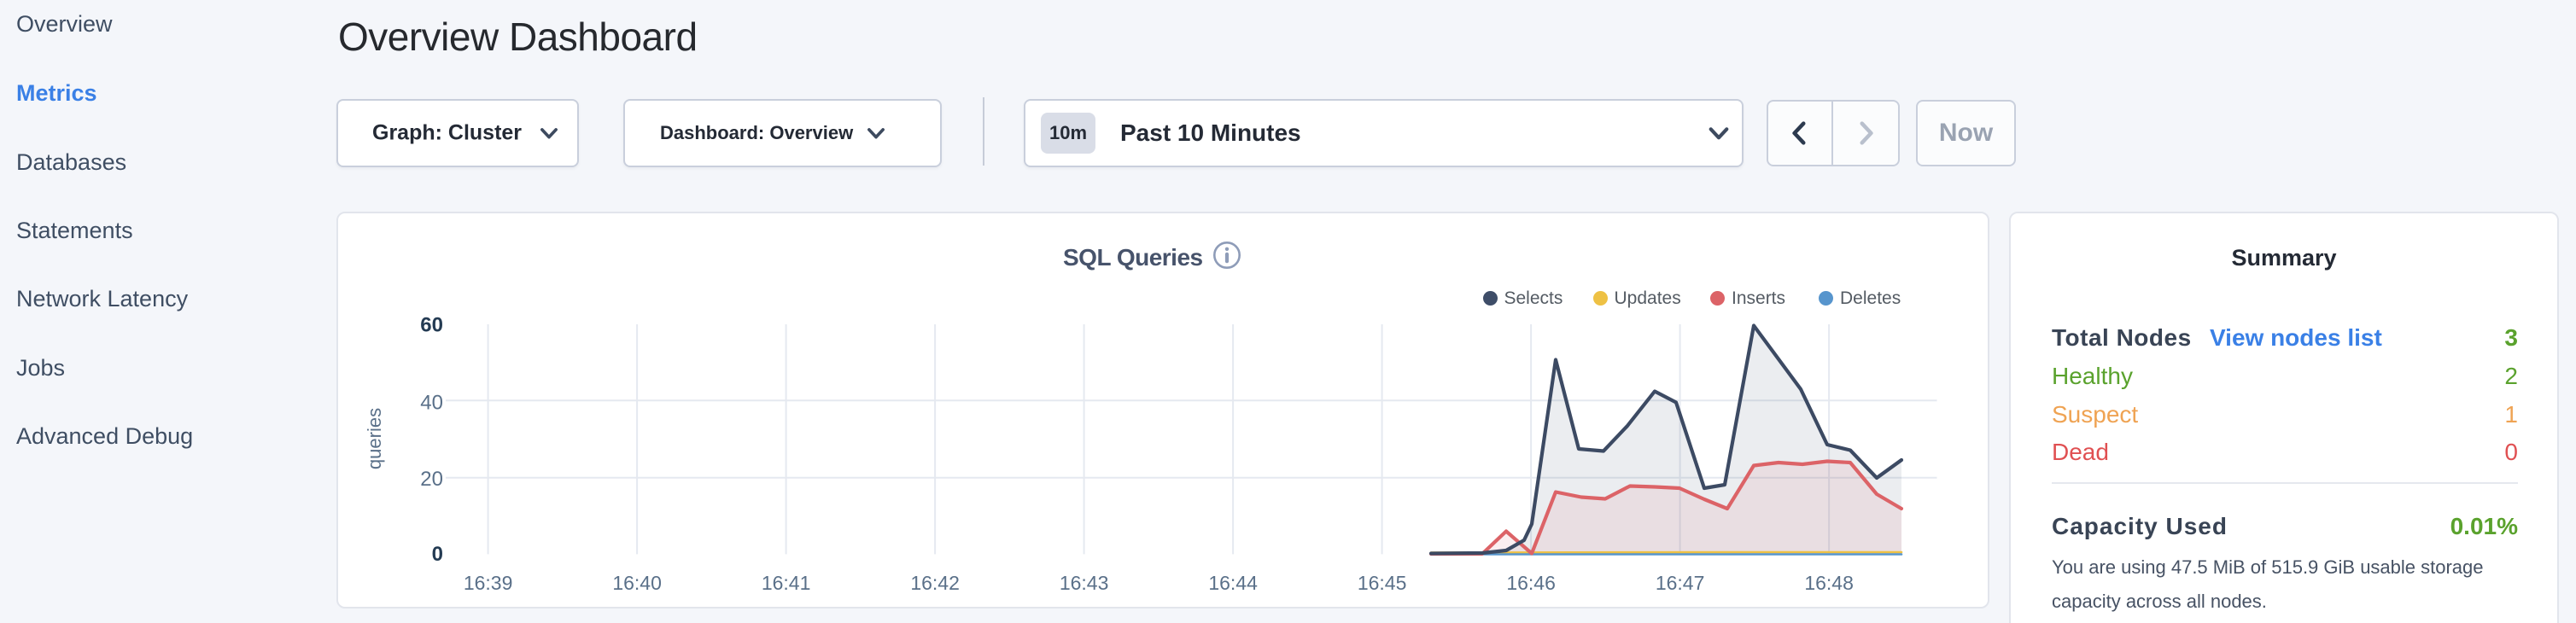 Image resolution: width=2576 pixels, height=623 pixels. I want to click on svg-text: 16:45, so click(1382, 583).